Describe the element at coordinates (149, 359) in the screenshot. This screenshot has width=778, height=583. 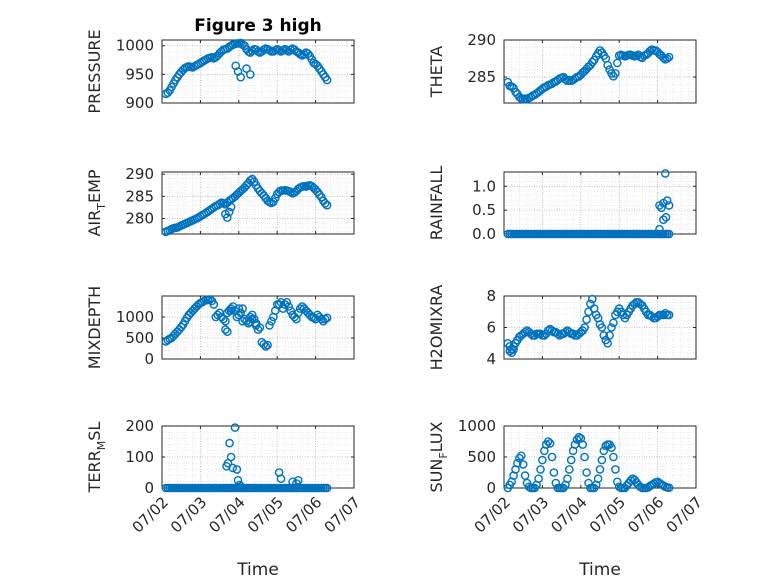
I see `y-tick-label: 0` at that location.